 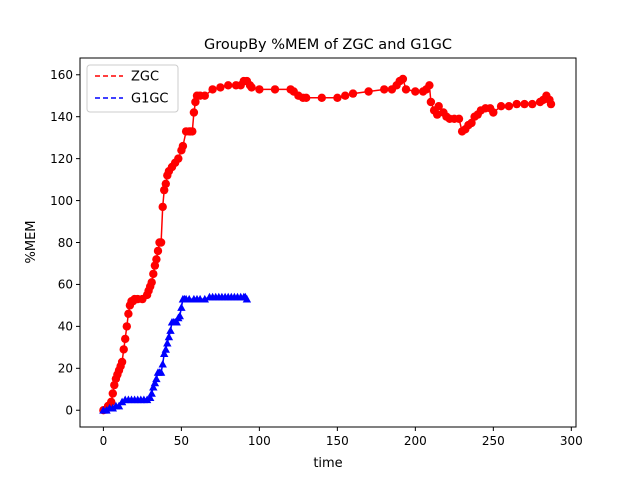 What do you see at coordinates (328, 45) in the screenshot?
I see `chart-title: GroupBy %MEM of ZGC and G1GC` at bounding box center [328, 45].